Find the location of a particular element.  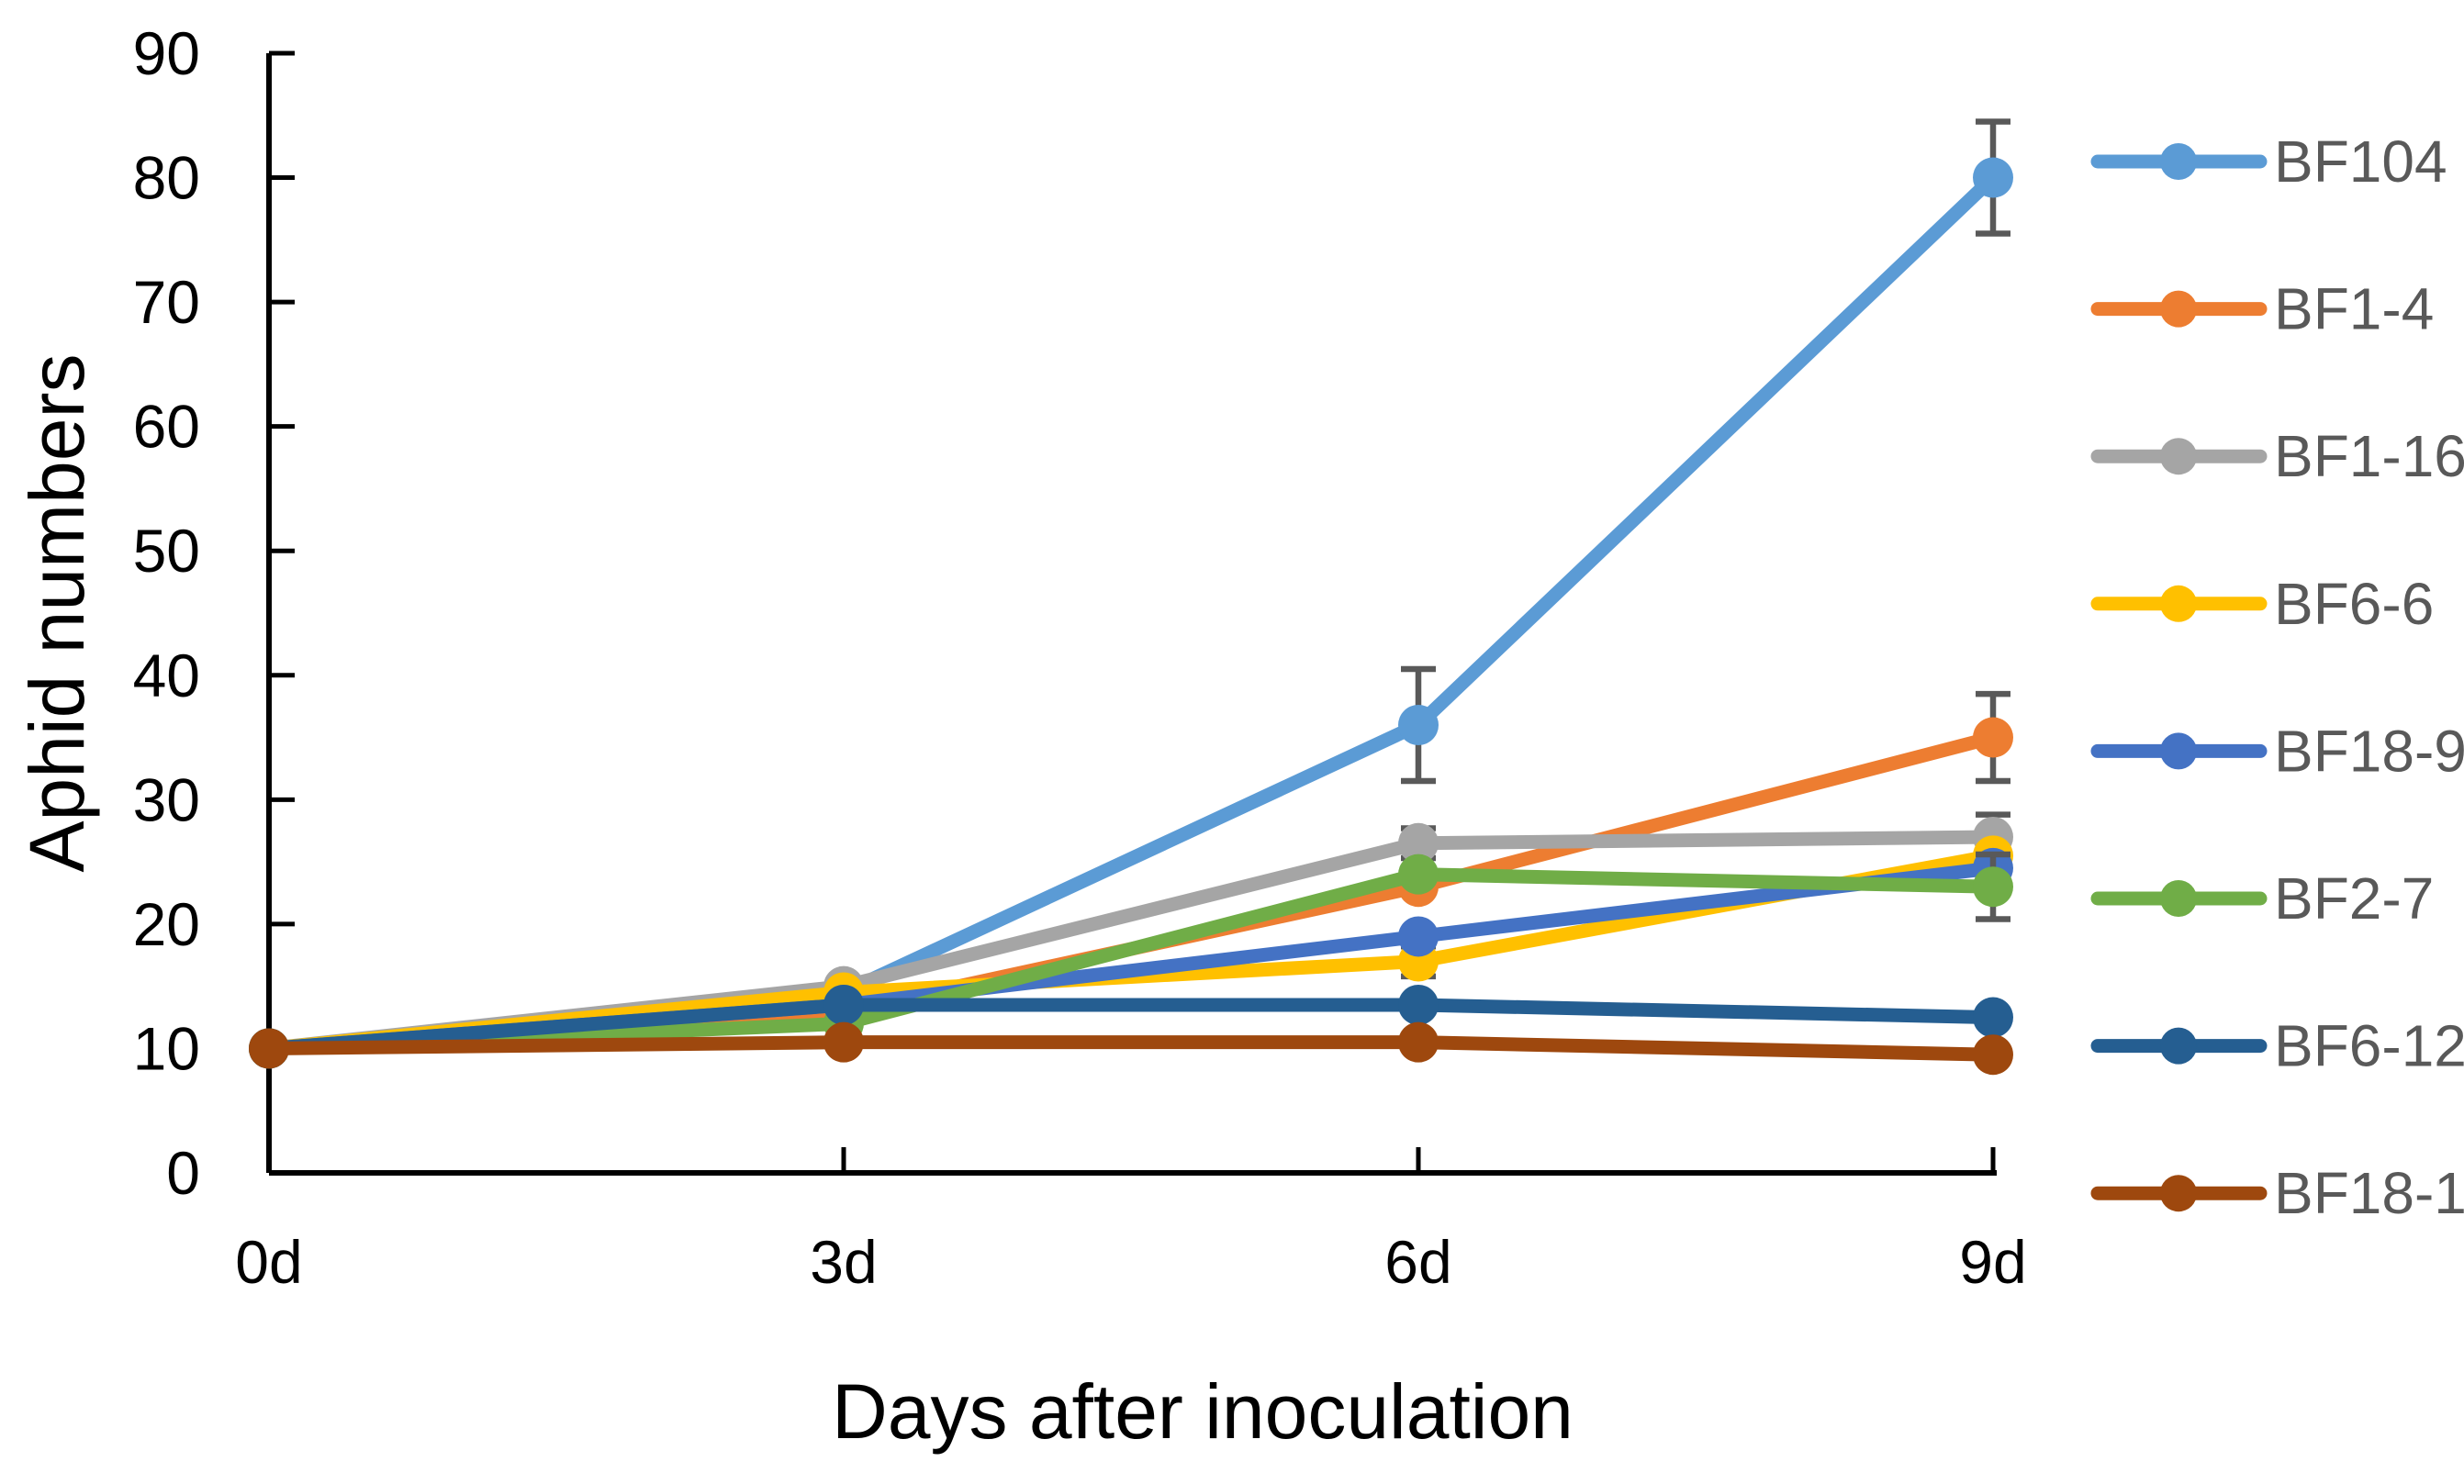

x-axis-title: Days after inoculation is located at coordinates (1203, 1411).